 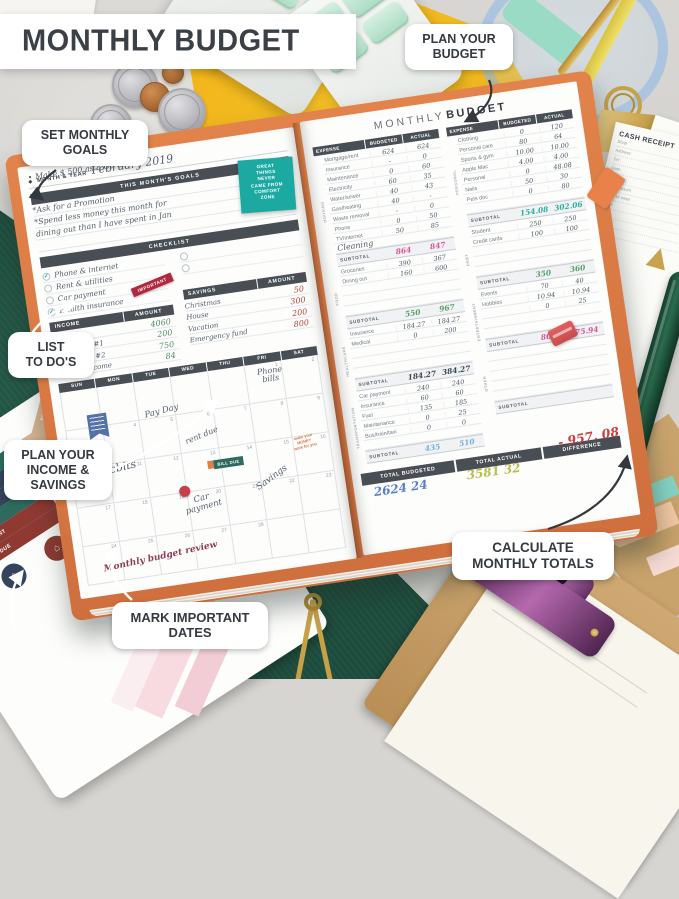 I want to click on bill-due-sticker: BILL DUE, so click(x=225, y=462).